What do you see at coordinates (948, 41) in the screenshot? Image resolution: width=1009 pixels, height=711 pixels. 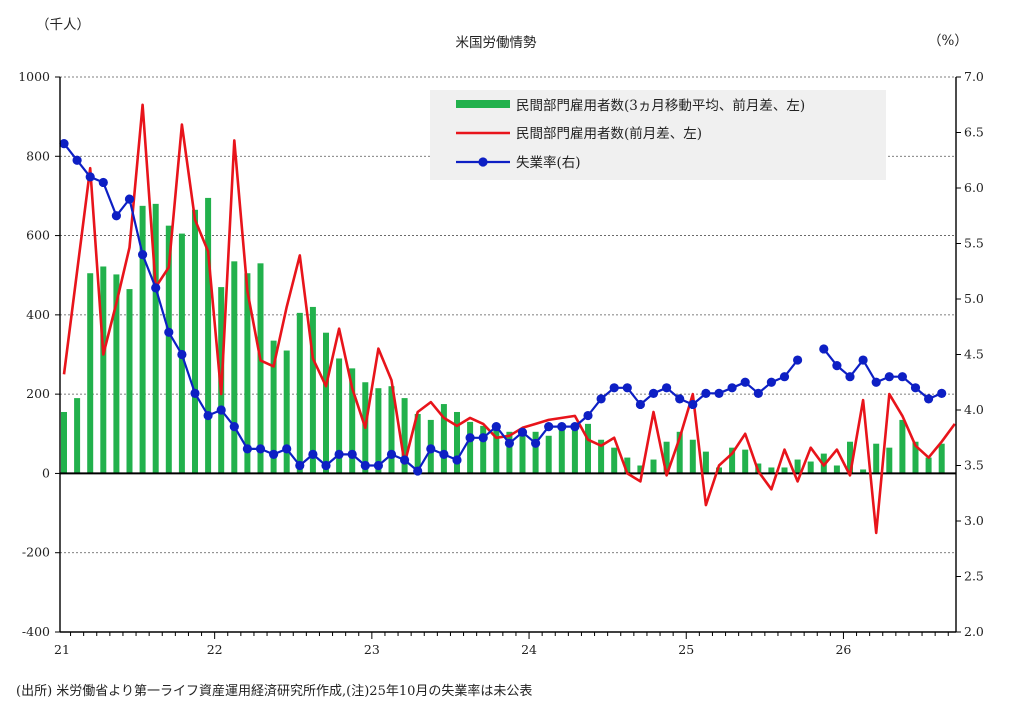 I see `right-axis-unit: （%）` at bounding box center [948, 41].